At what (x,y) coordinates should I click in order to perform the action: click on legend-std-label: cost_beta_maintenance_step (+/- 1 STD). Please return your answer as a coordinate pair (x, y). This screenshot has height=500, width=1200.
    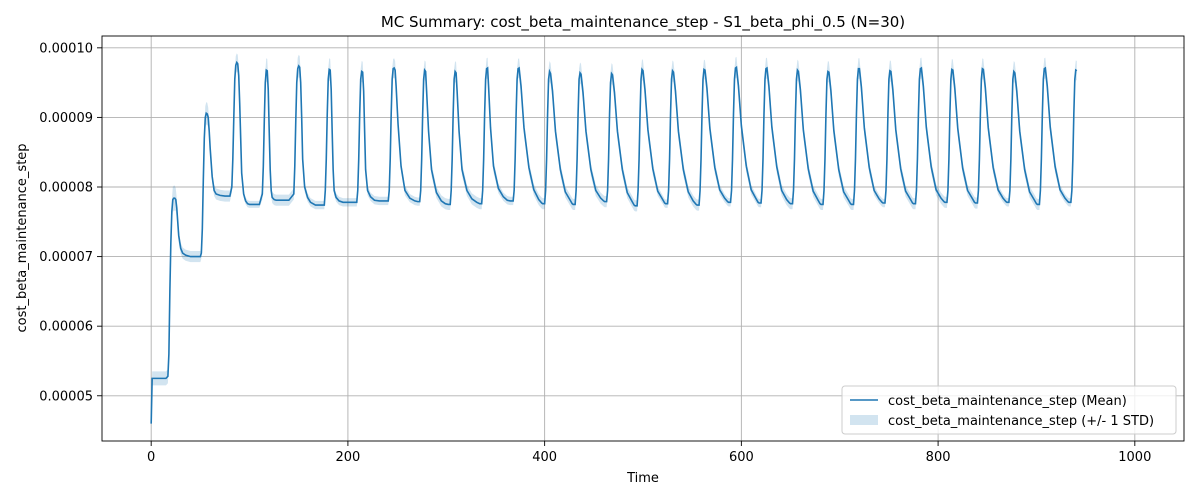
    Looking at the image, I should click on (1021, 421).